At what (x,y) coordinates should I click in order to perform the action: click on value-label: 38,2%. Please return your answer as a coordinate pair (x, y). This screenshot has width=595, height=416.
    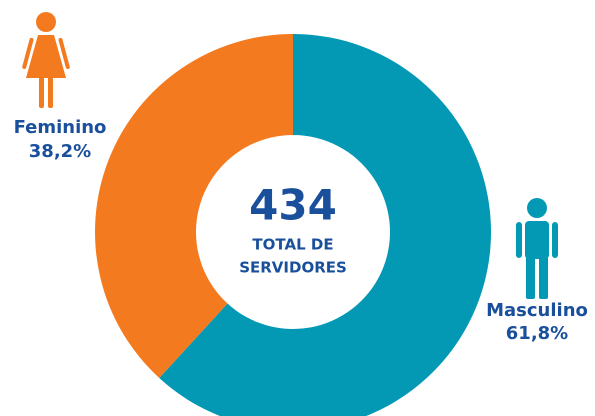
    Looking at the image, I should click on (60, 151).